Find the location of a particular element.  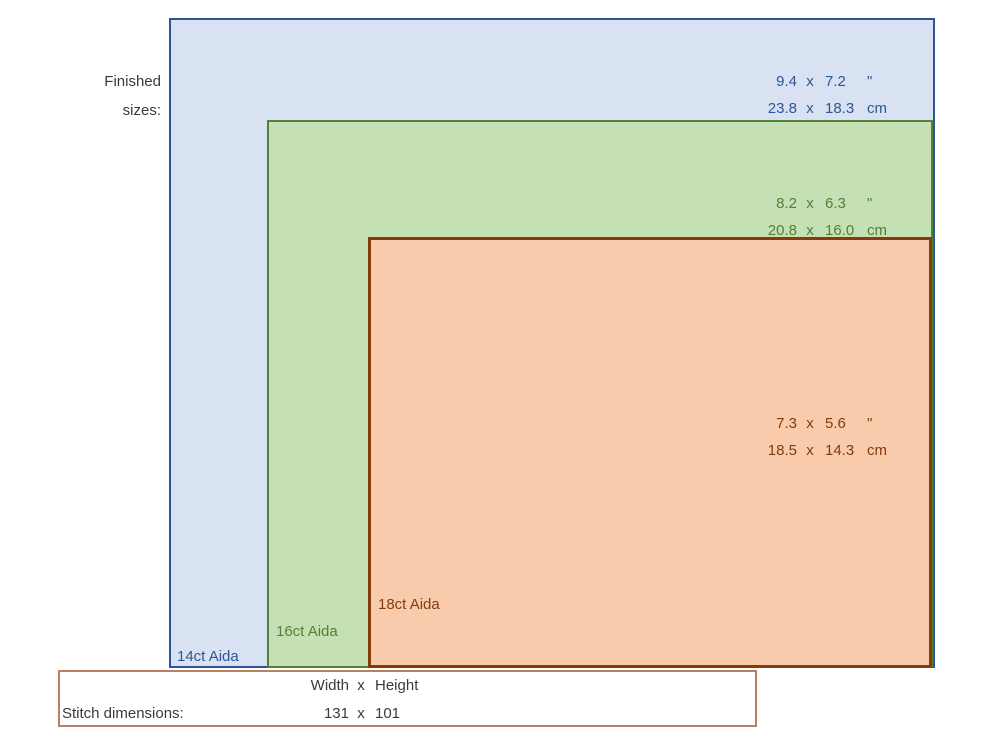

size-14ct-inches-sep: x is located at coordinates (810, 81).